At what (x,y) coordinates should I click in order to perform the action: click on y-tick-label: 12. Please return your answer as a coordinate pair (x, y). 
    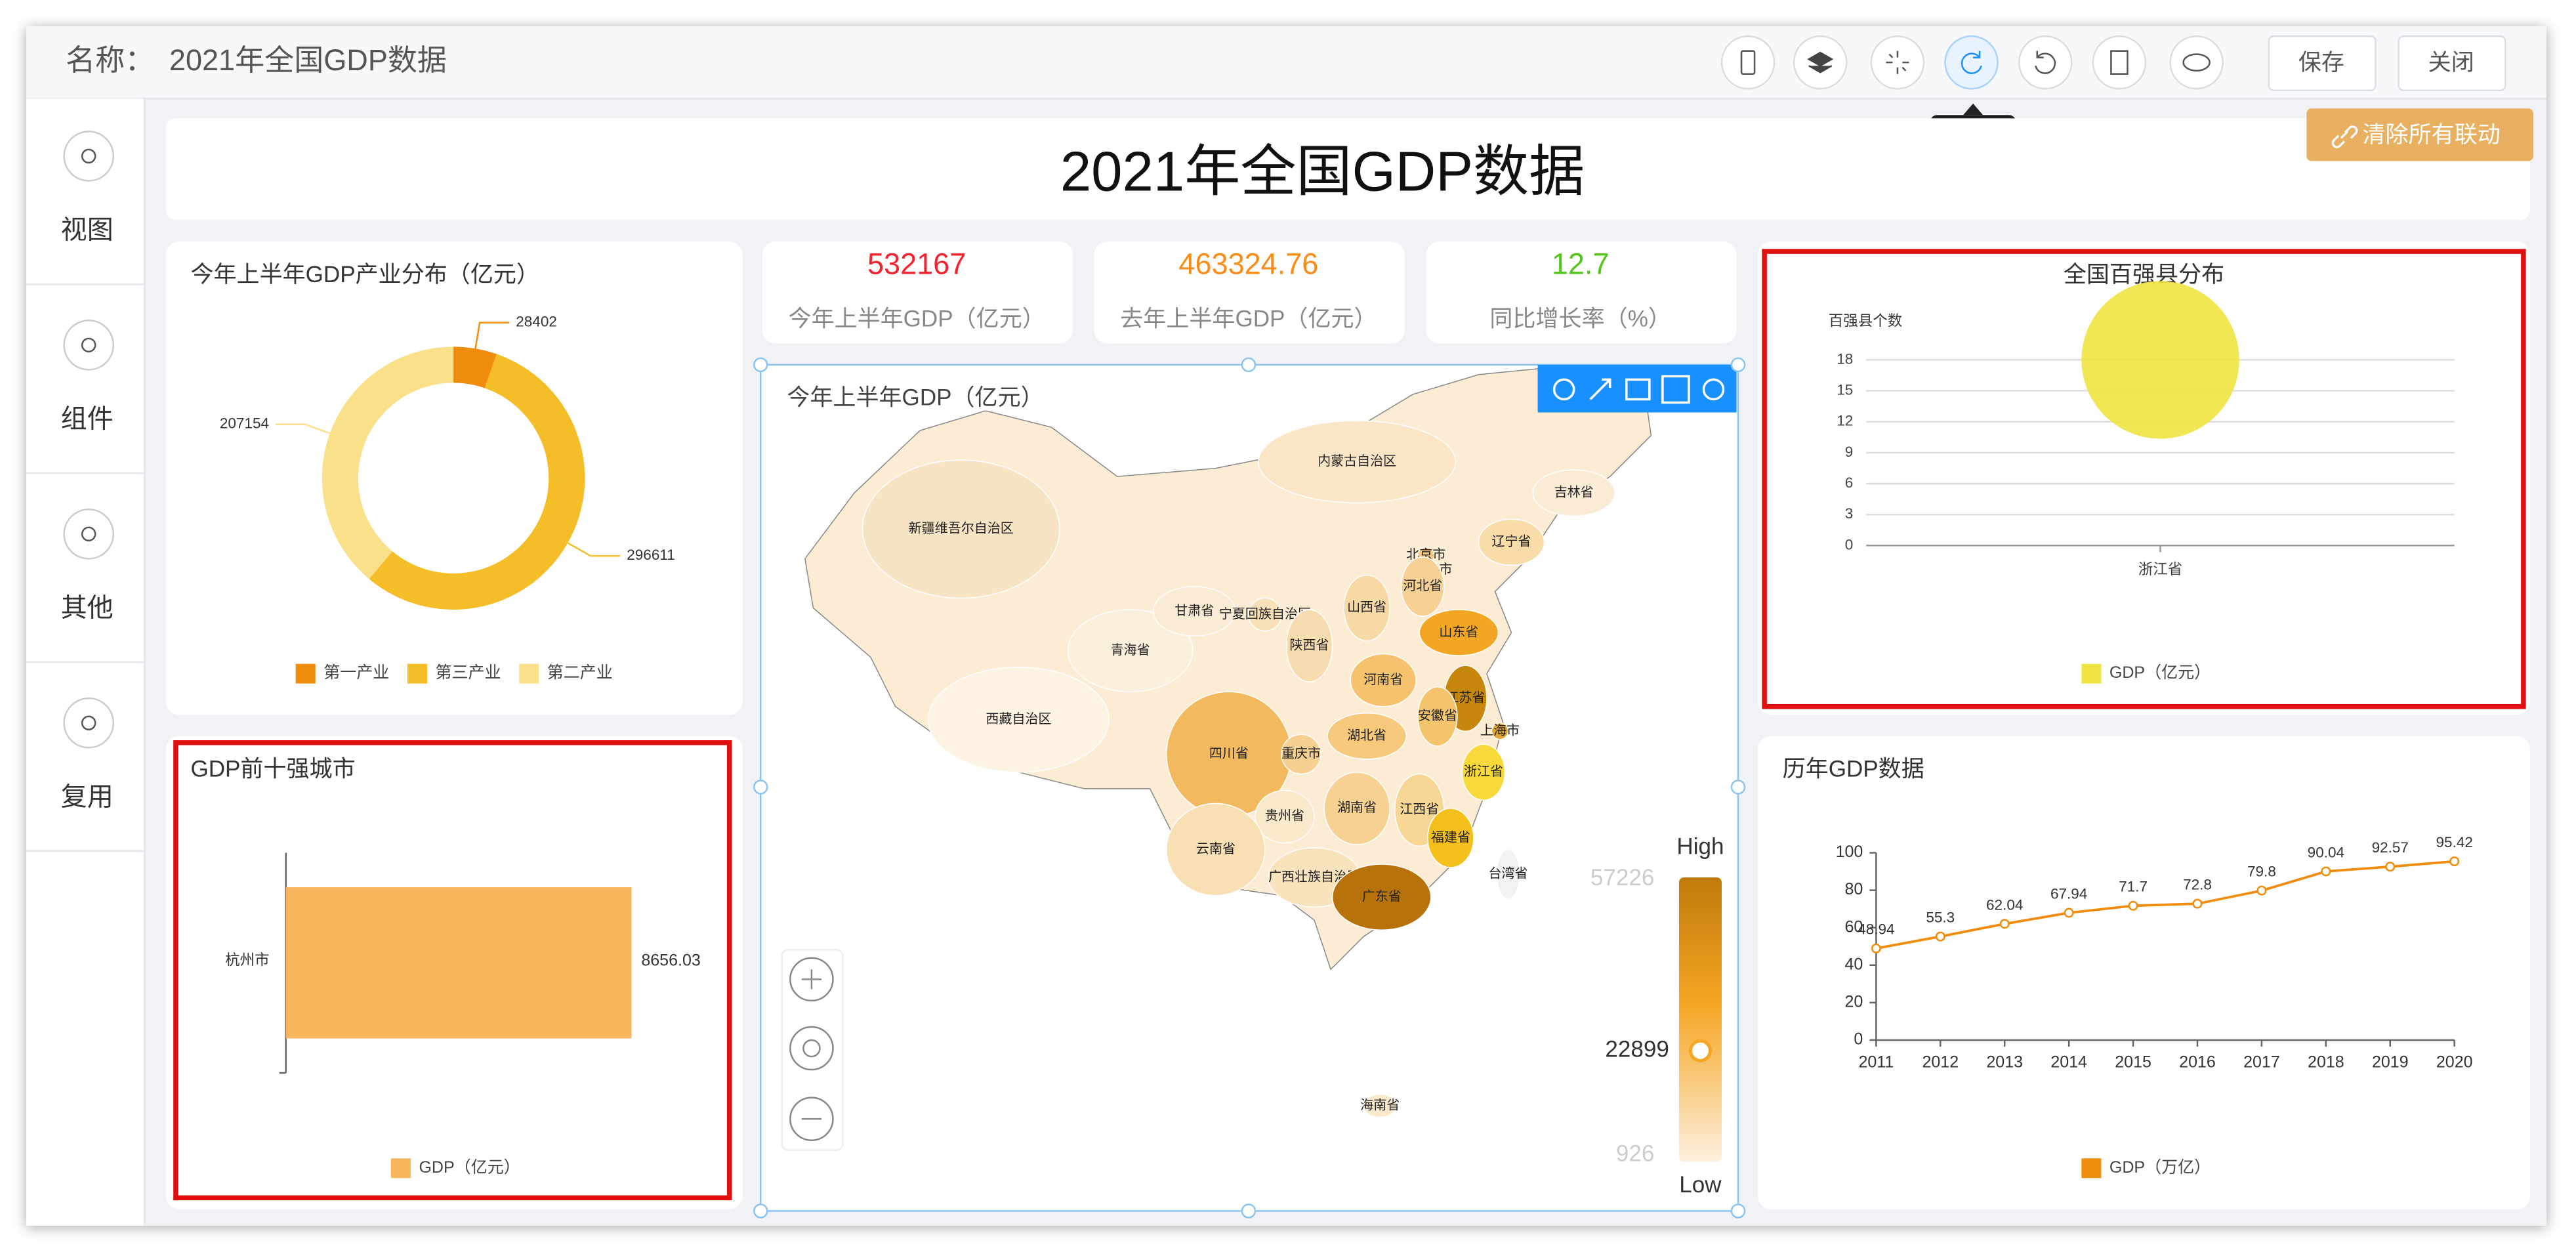
    Looking at the image, I should click on (1845, 421).